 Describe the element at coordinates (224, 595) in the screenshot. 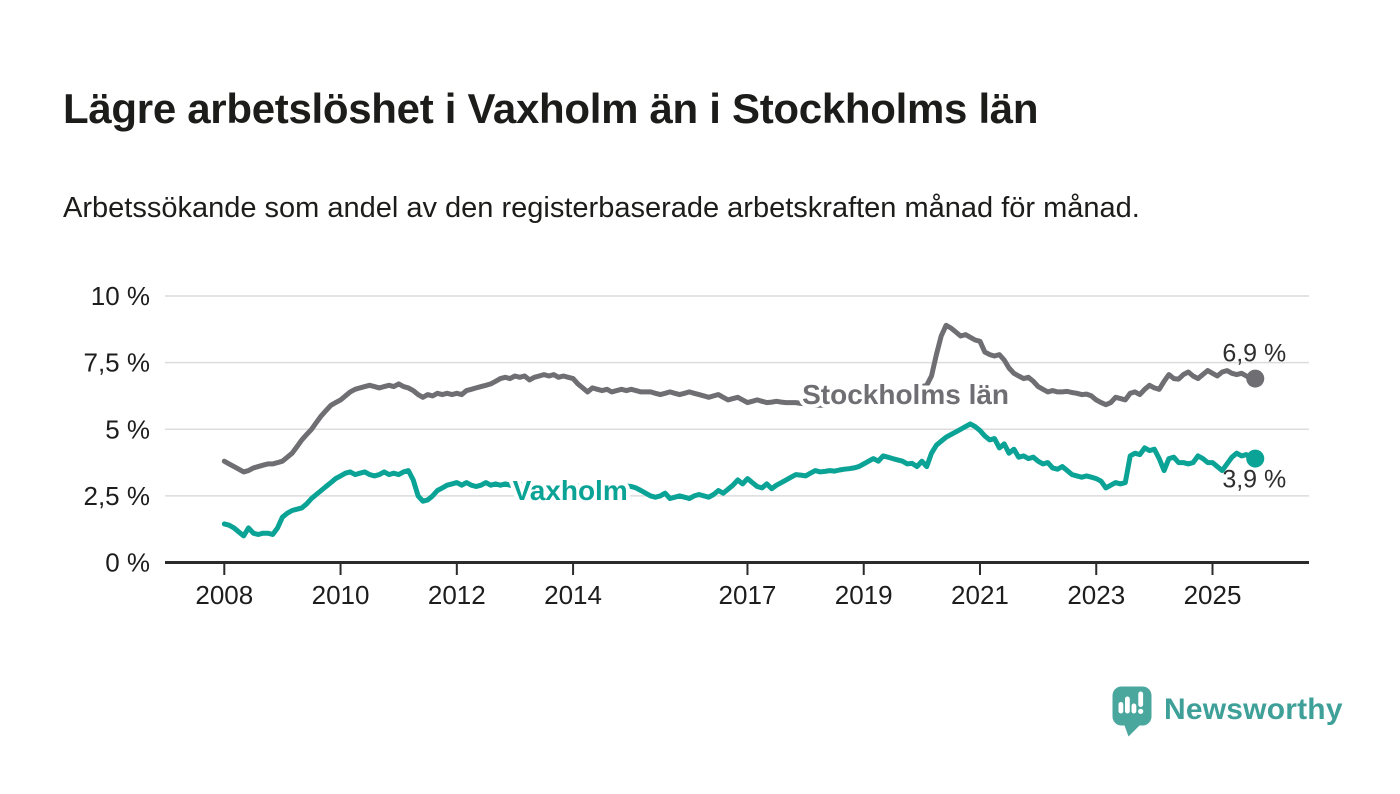

I see `x-tick-label: 2008` at that location.